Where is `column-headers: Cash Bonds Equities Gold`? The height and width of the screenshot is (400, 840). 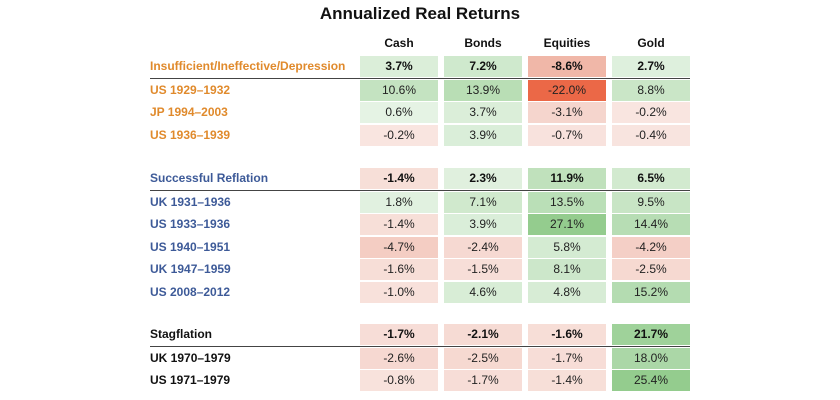 column-headers: Cash Bonds Equities Gold is located at coordinates (420, 44).